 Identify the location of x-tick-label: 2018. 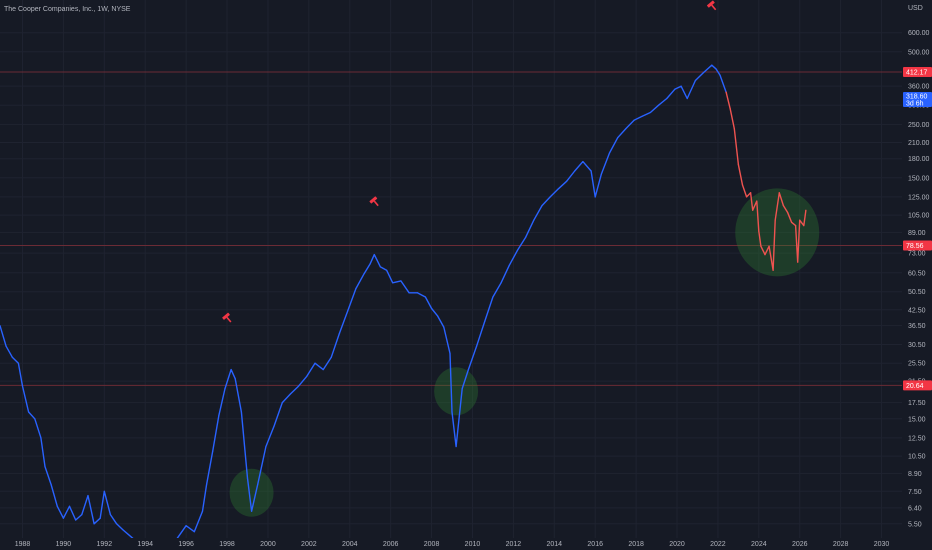
(636, 544).